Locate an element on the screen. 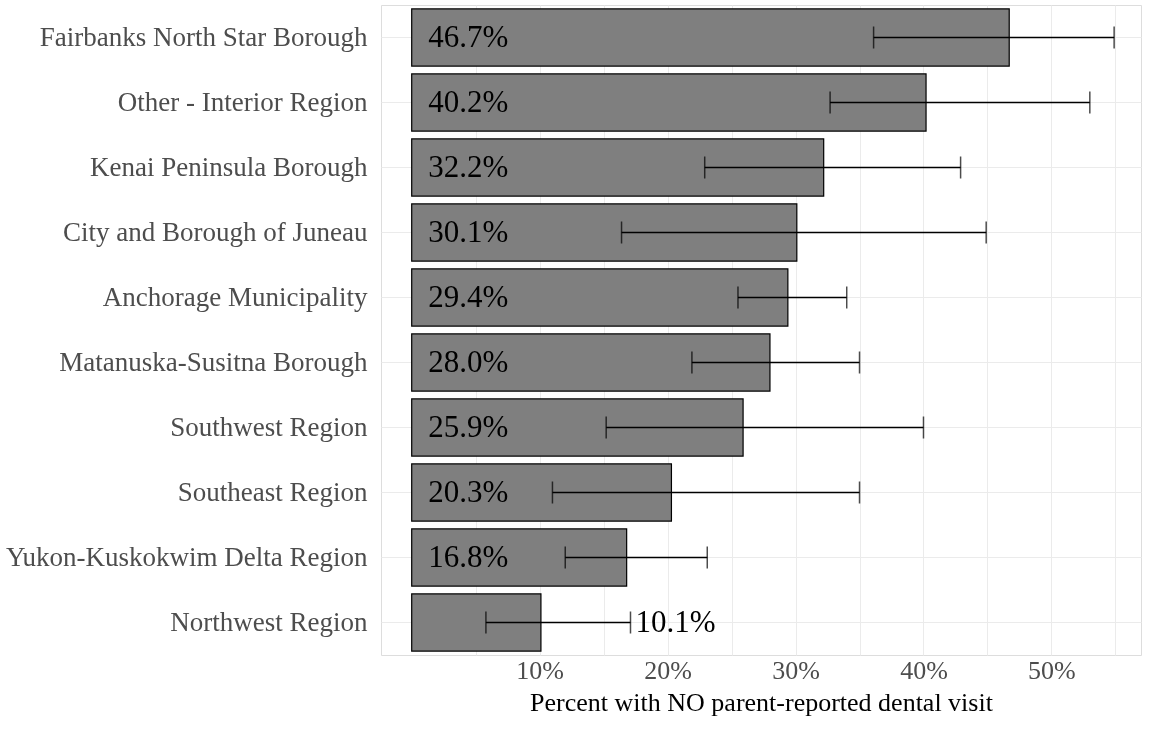 The image size is (1175, 744). data-label: 29.4% is located at coordinates (468, 296).